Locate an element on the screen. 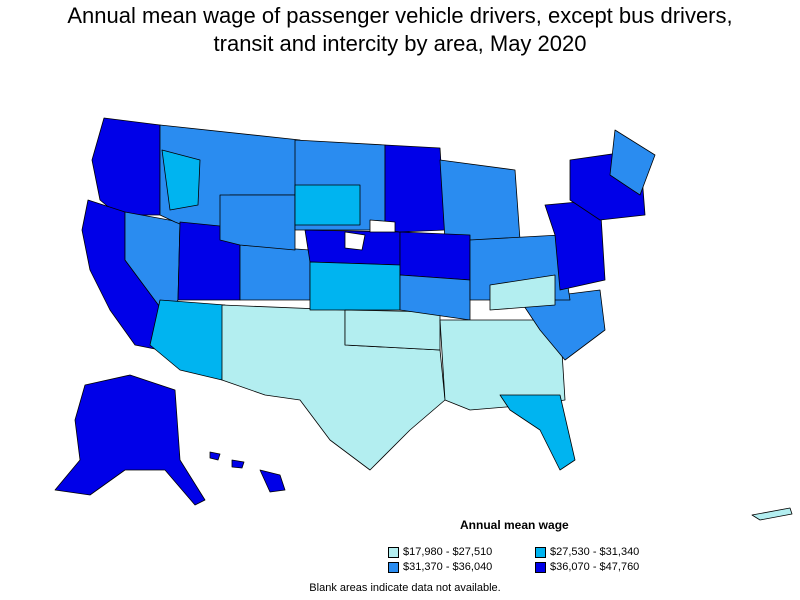  legend-item-4: $36,070 - $47,760 is located at coordinates (587, 567).